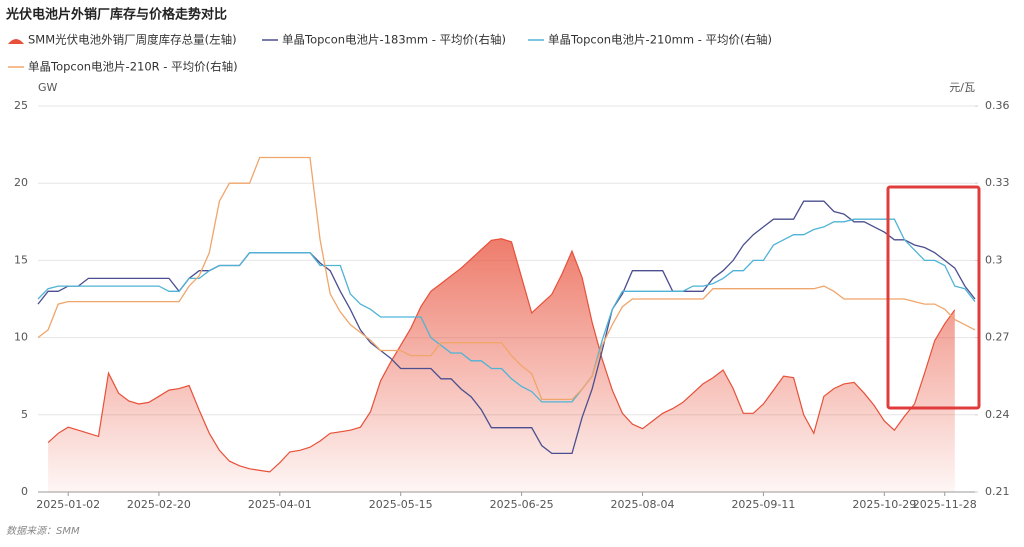  What do you see at coordinates (933, 297) in the screenshot?
I see `highlight-box` at bounding box center [933, 297].